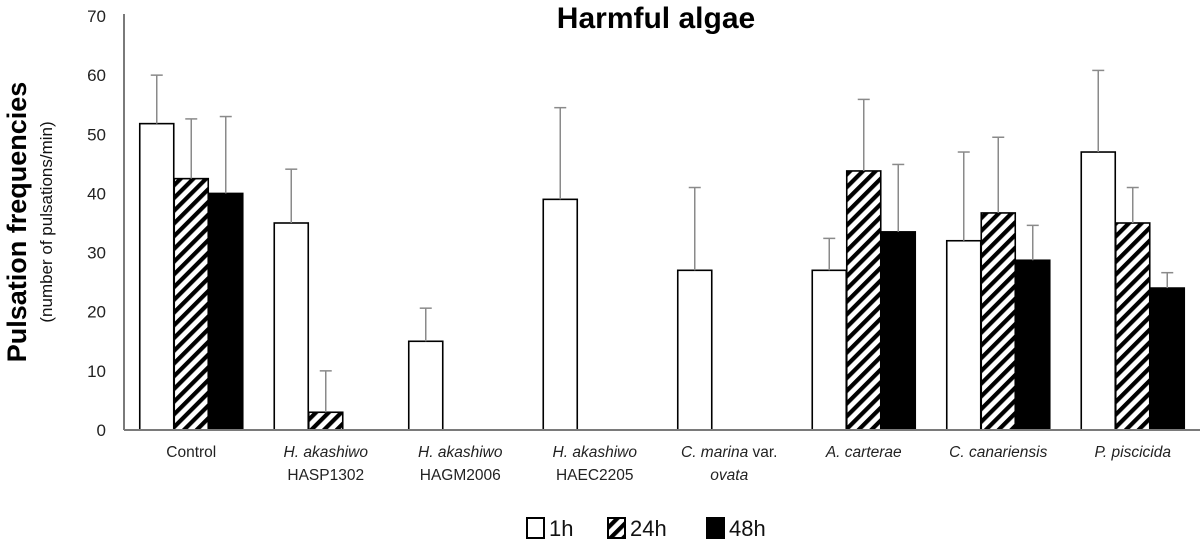 This screenshot has width=1200, height=546. Describe the element at coordinates (616, 528) in the screenshot. I see `legend-swatch-24h` at that location.